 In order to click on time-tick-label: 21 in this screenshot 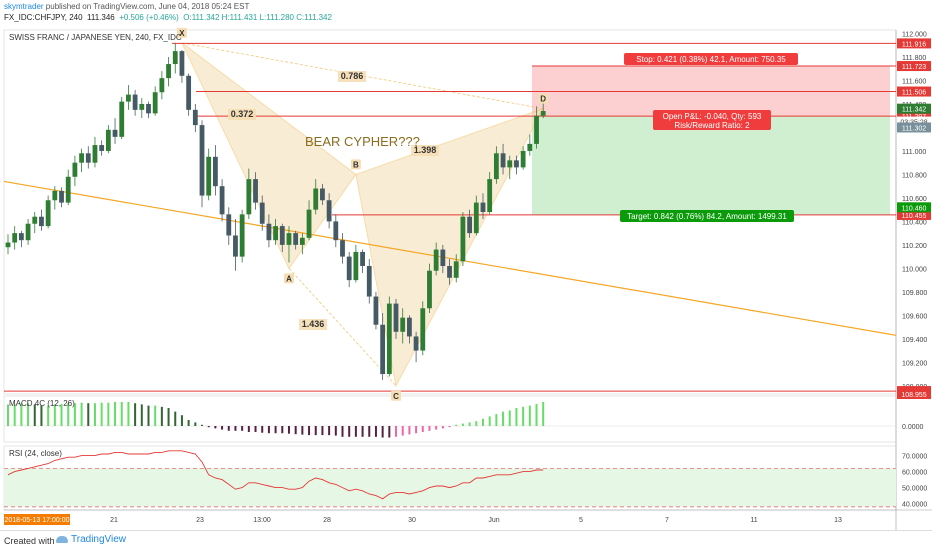, I will do `click(114, 520)`.